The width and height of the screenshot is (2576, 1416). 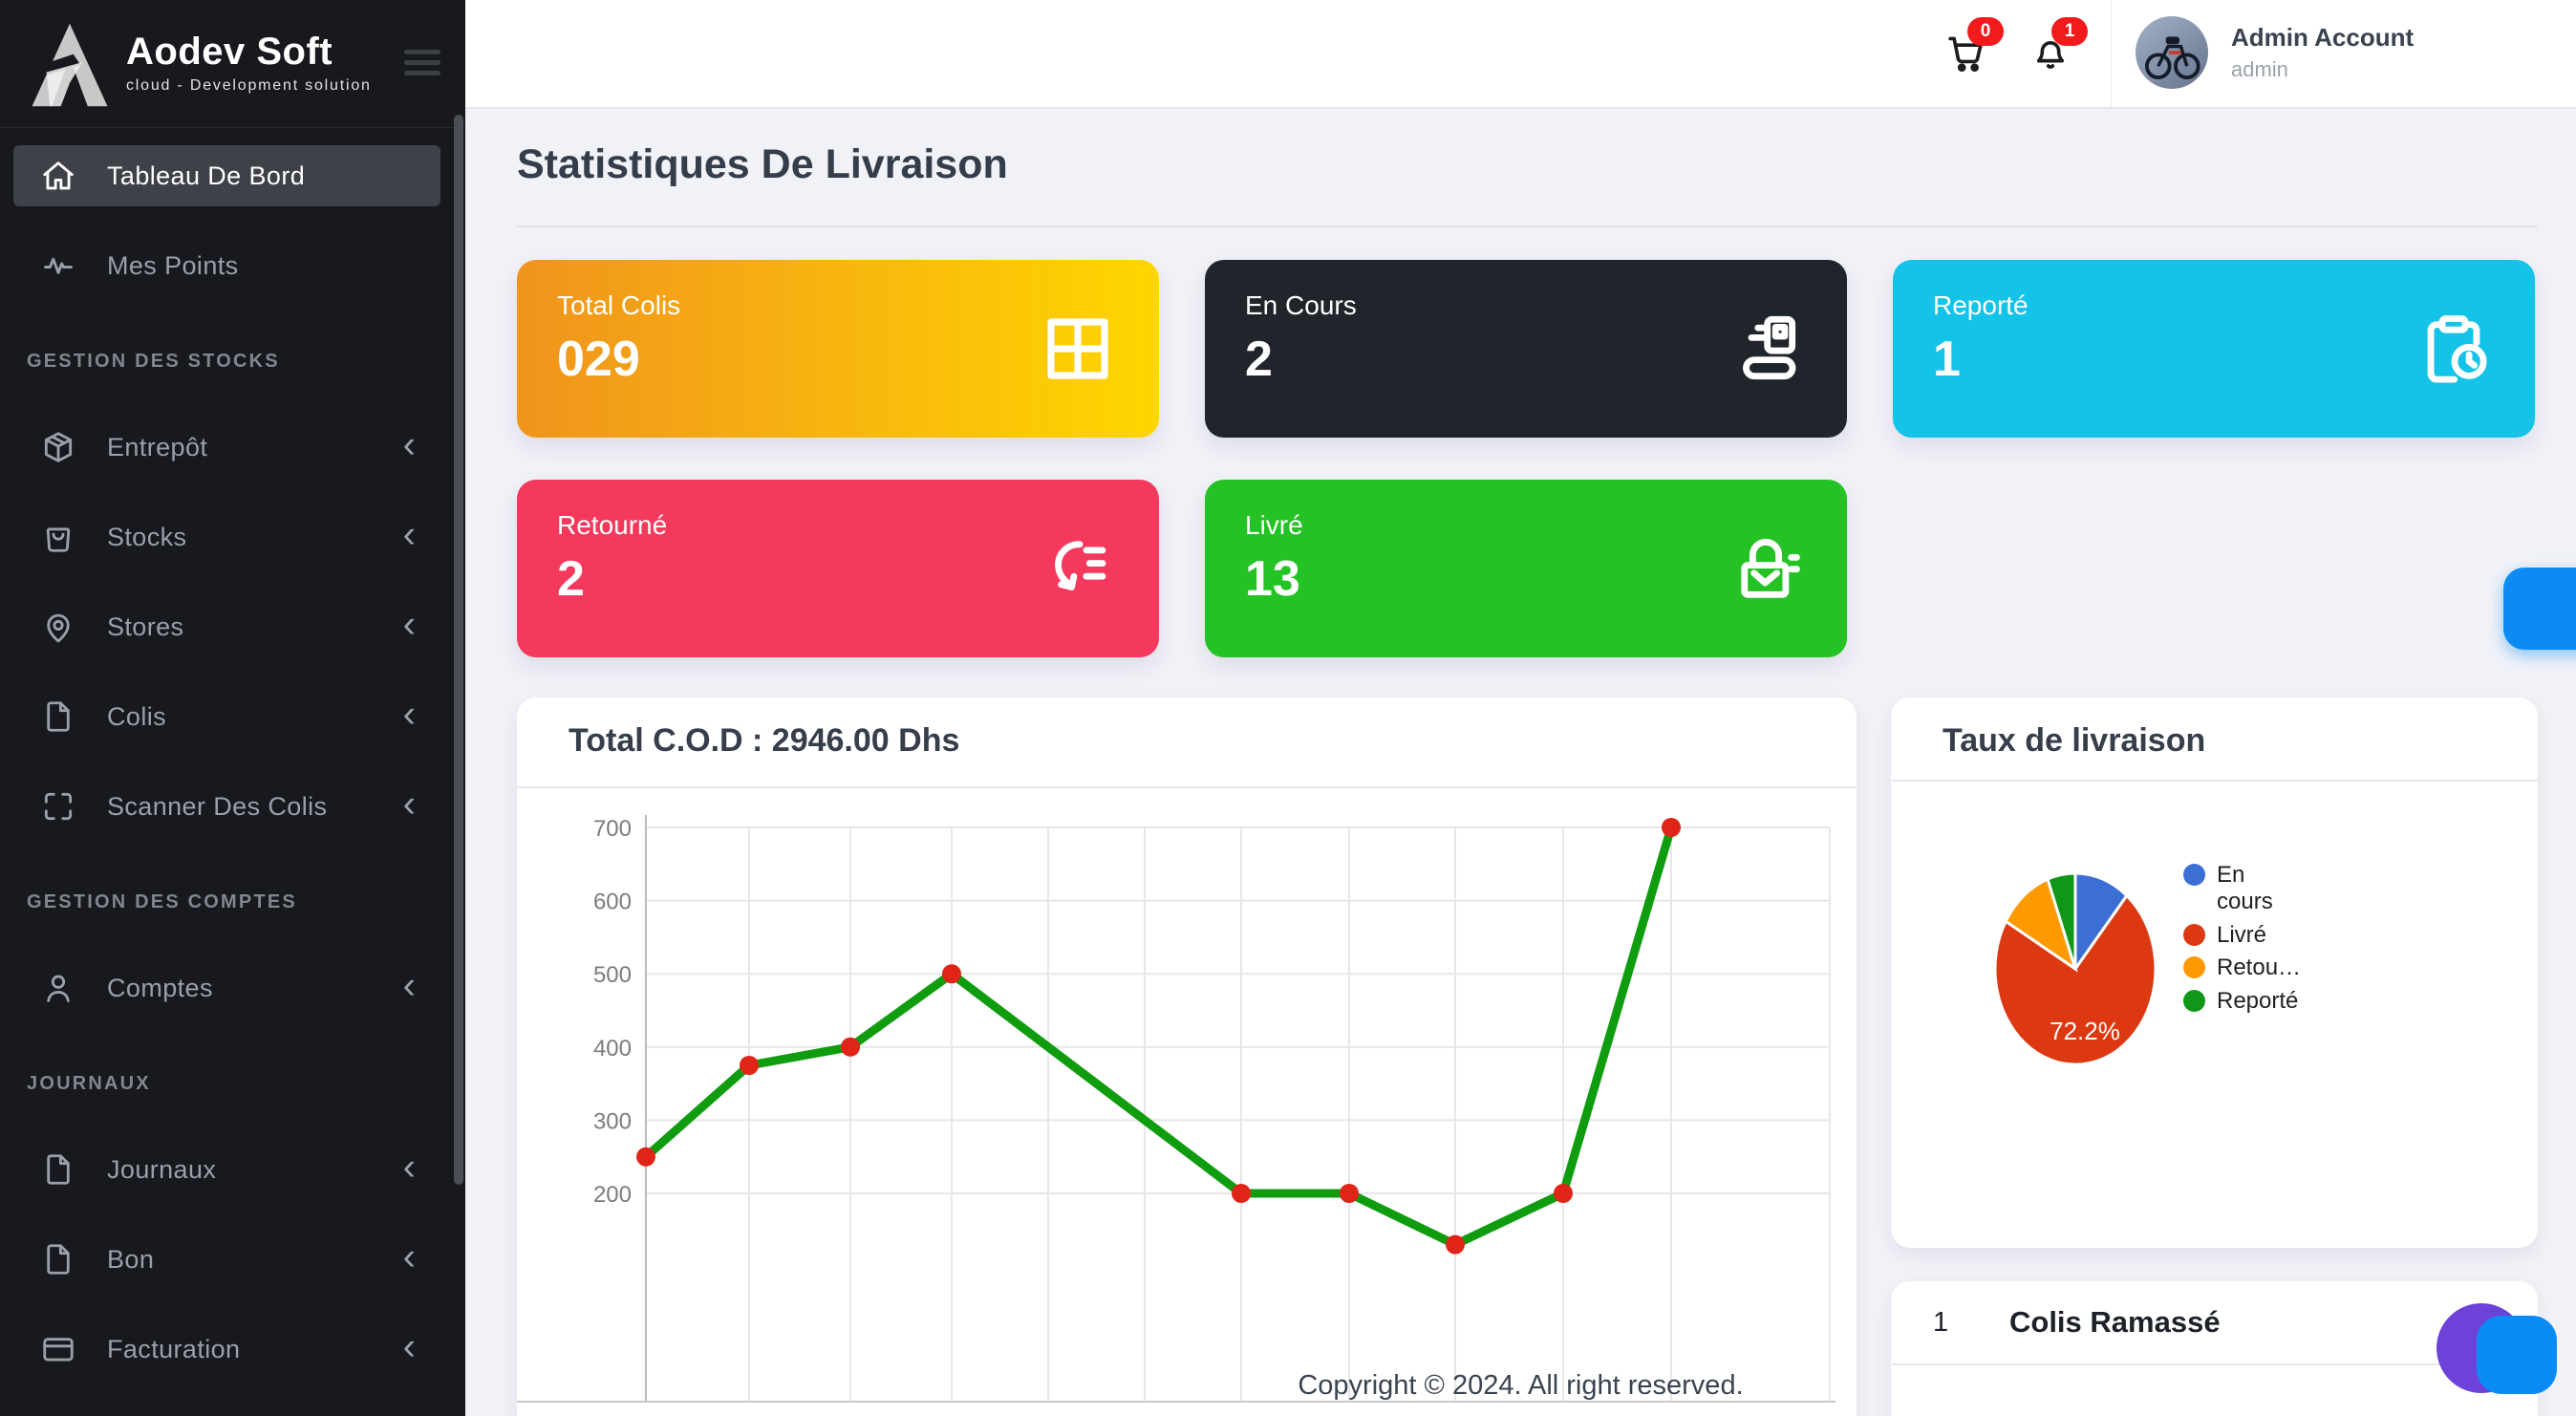 I want to click on cod-chart-title: Total C.O.D : 2946.00 Dhs, so click(x=764, y=741).